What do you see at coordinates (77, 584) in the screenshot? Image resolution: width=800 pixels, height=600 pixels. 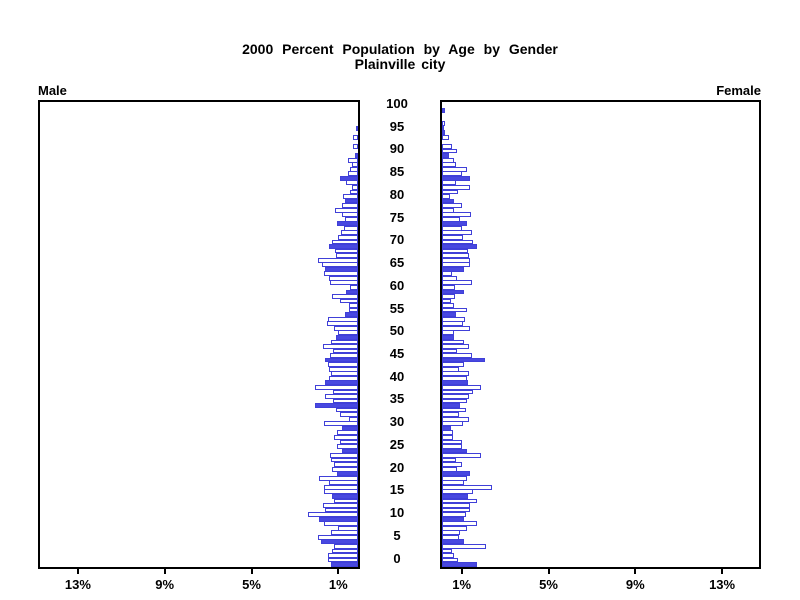 I see `male-xtick-label-13: 13%` at bounding box center [77, 584].